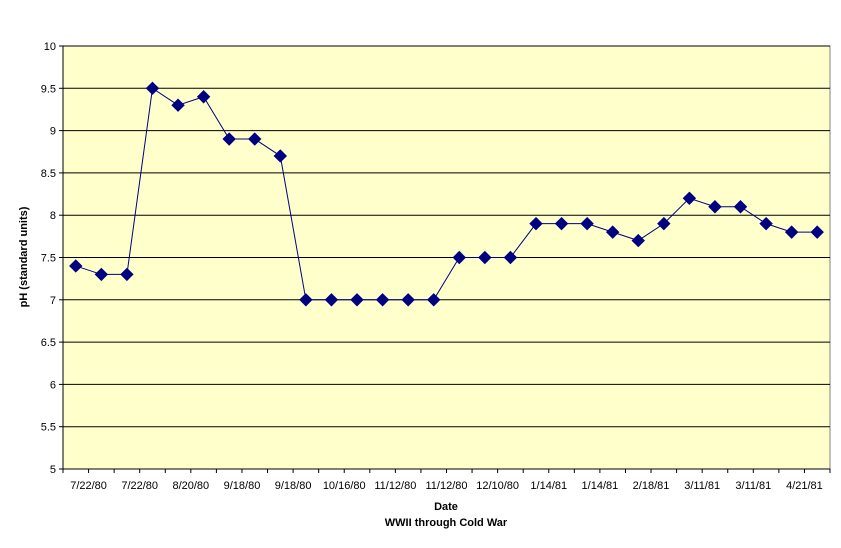 The image size is (841, 548). What do you see at coordinates (48, 174) in the screenshot?
I see `y-tick-label: 8.5` at bounding box center [48, 174].